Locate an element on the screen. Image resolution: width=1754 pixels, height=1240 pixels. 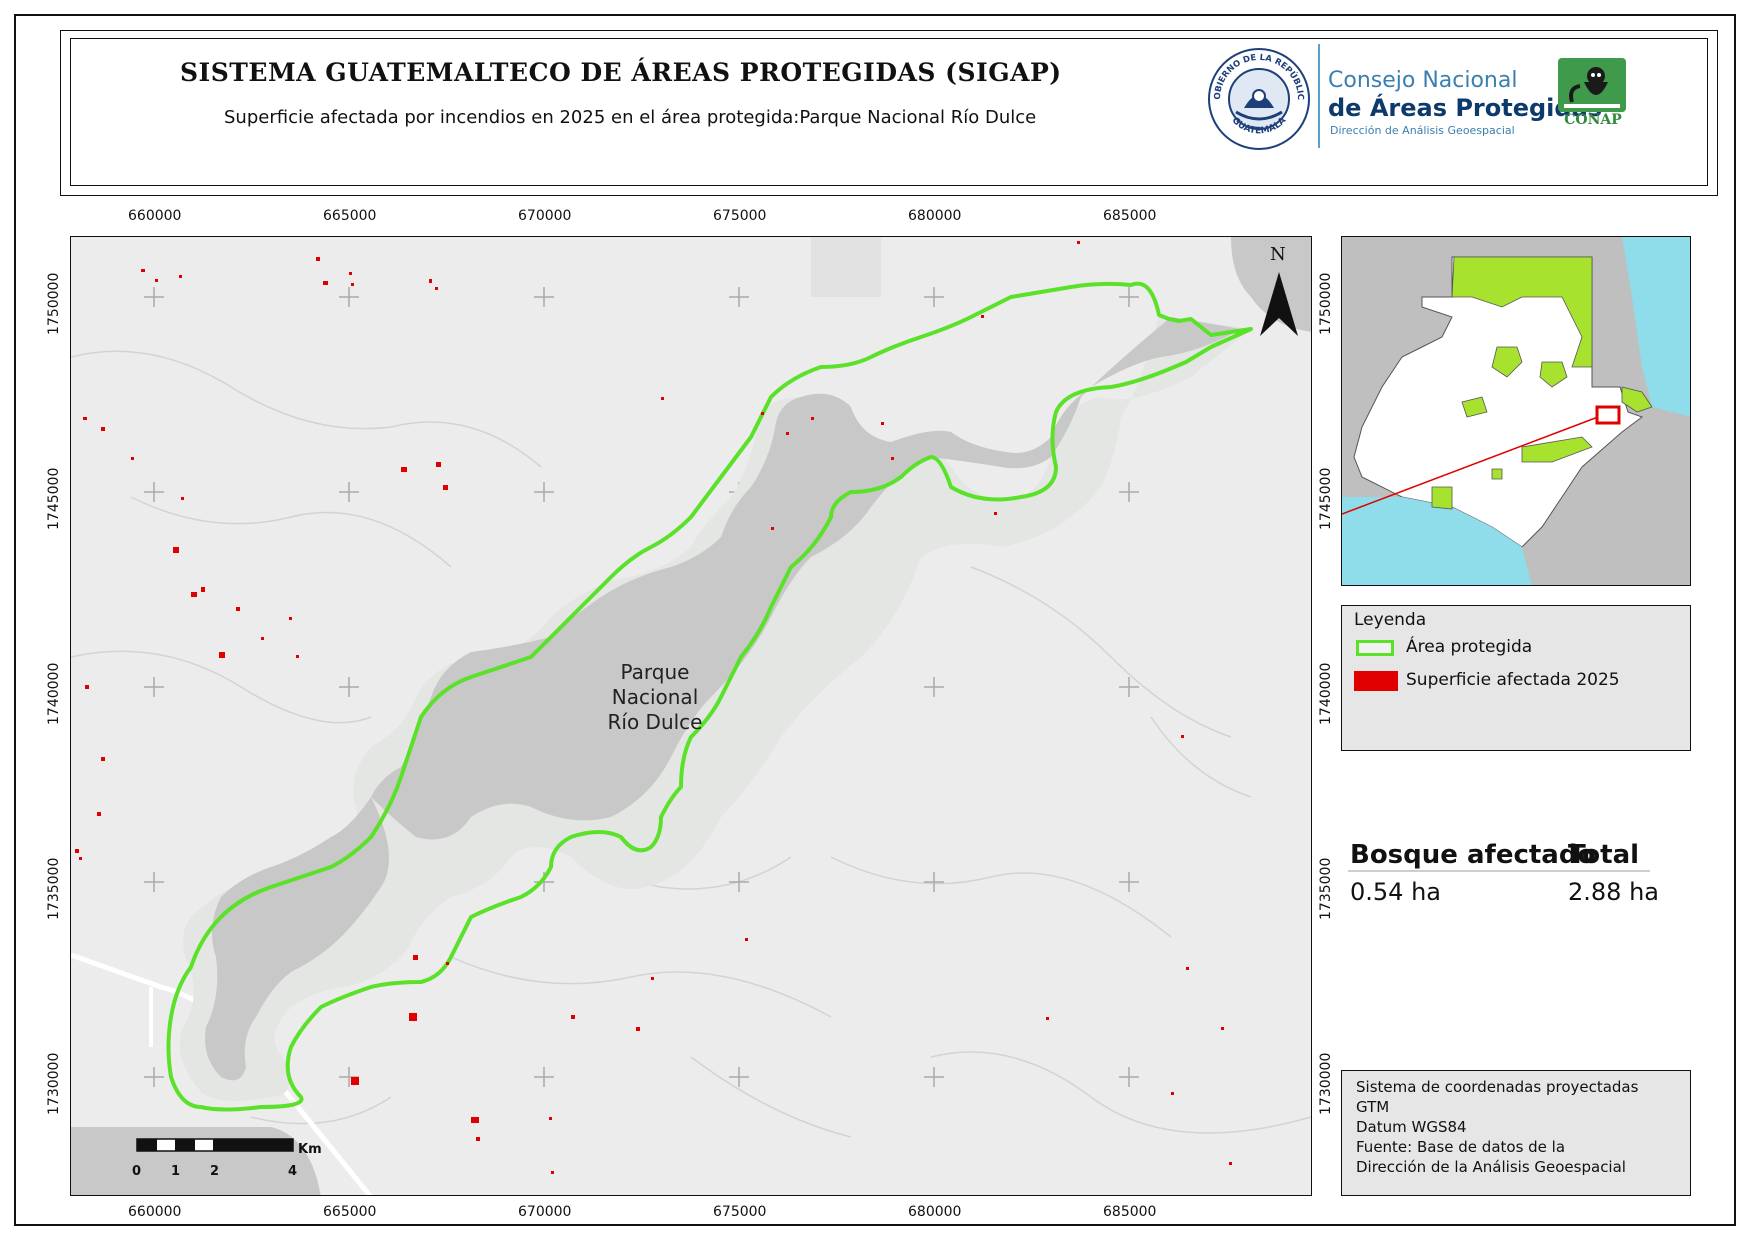
logo-divider is located at coordinates (1319, 96).